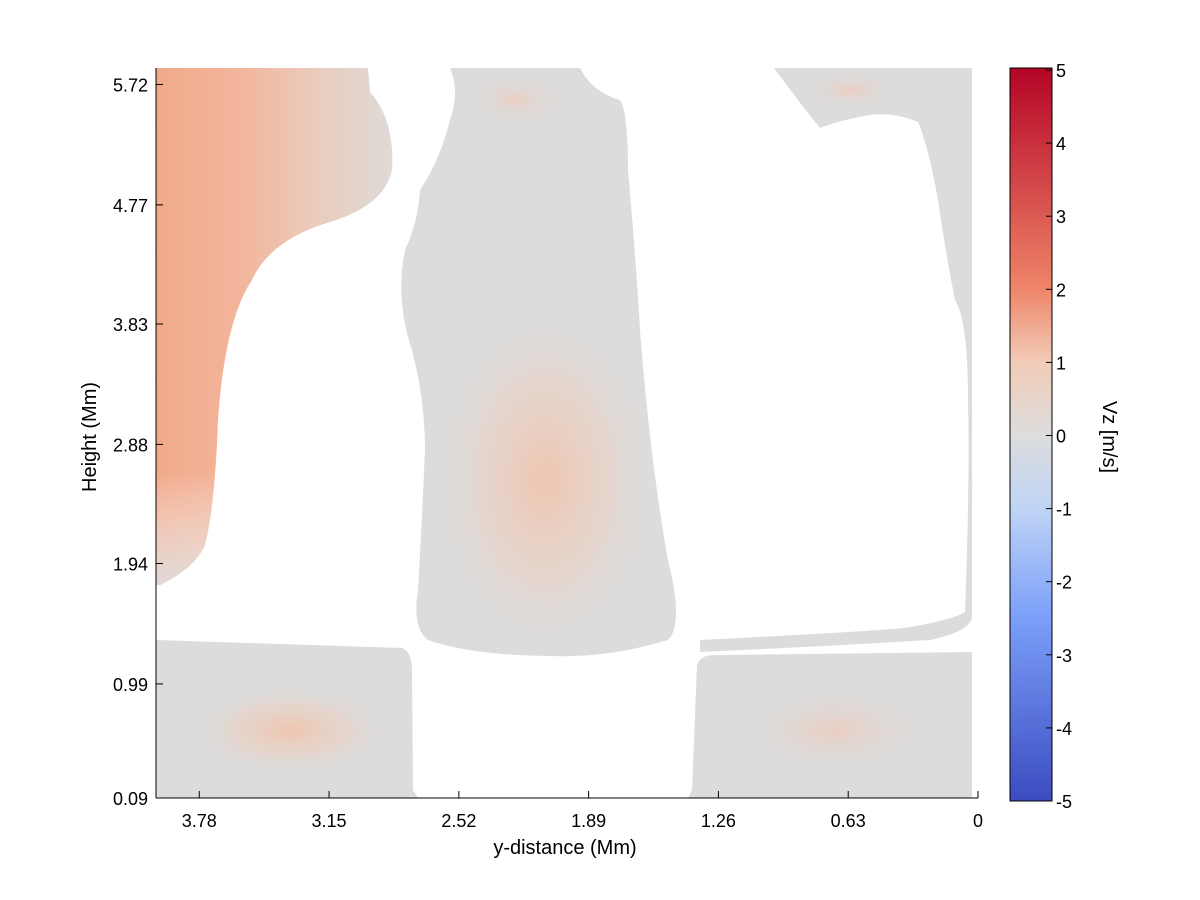 This screenshot has height=900, width=1200. Describe the element at coordinates (515, 100) in the screenshot. I see `central-top-hotspot` at that location.